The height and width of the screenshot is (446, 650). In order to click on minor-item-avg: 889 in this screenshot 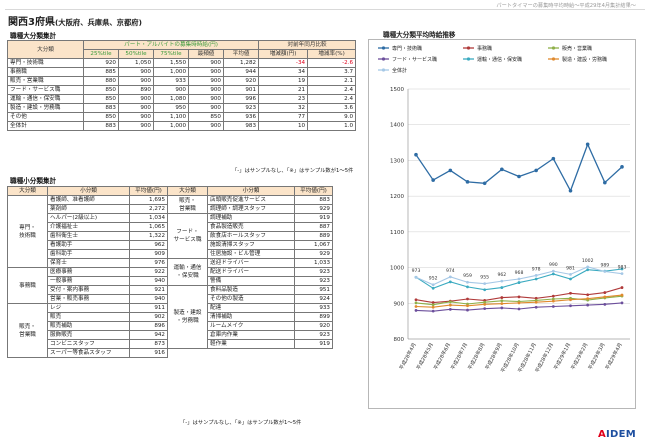, I will do `click(313, 236)`.